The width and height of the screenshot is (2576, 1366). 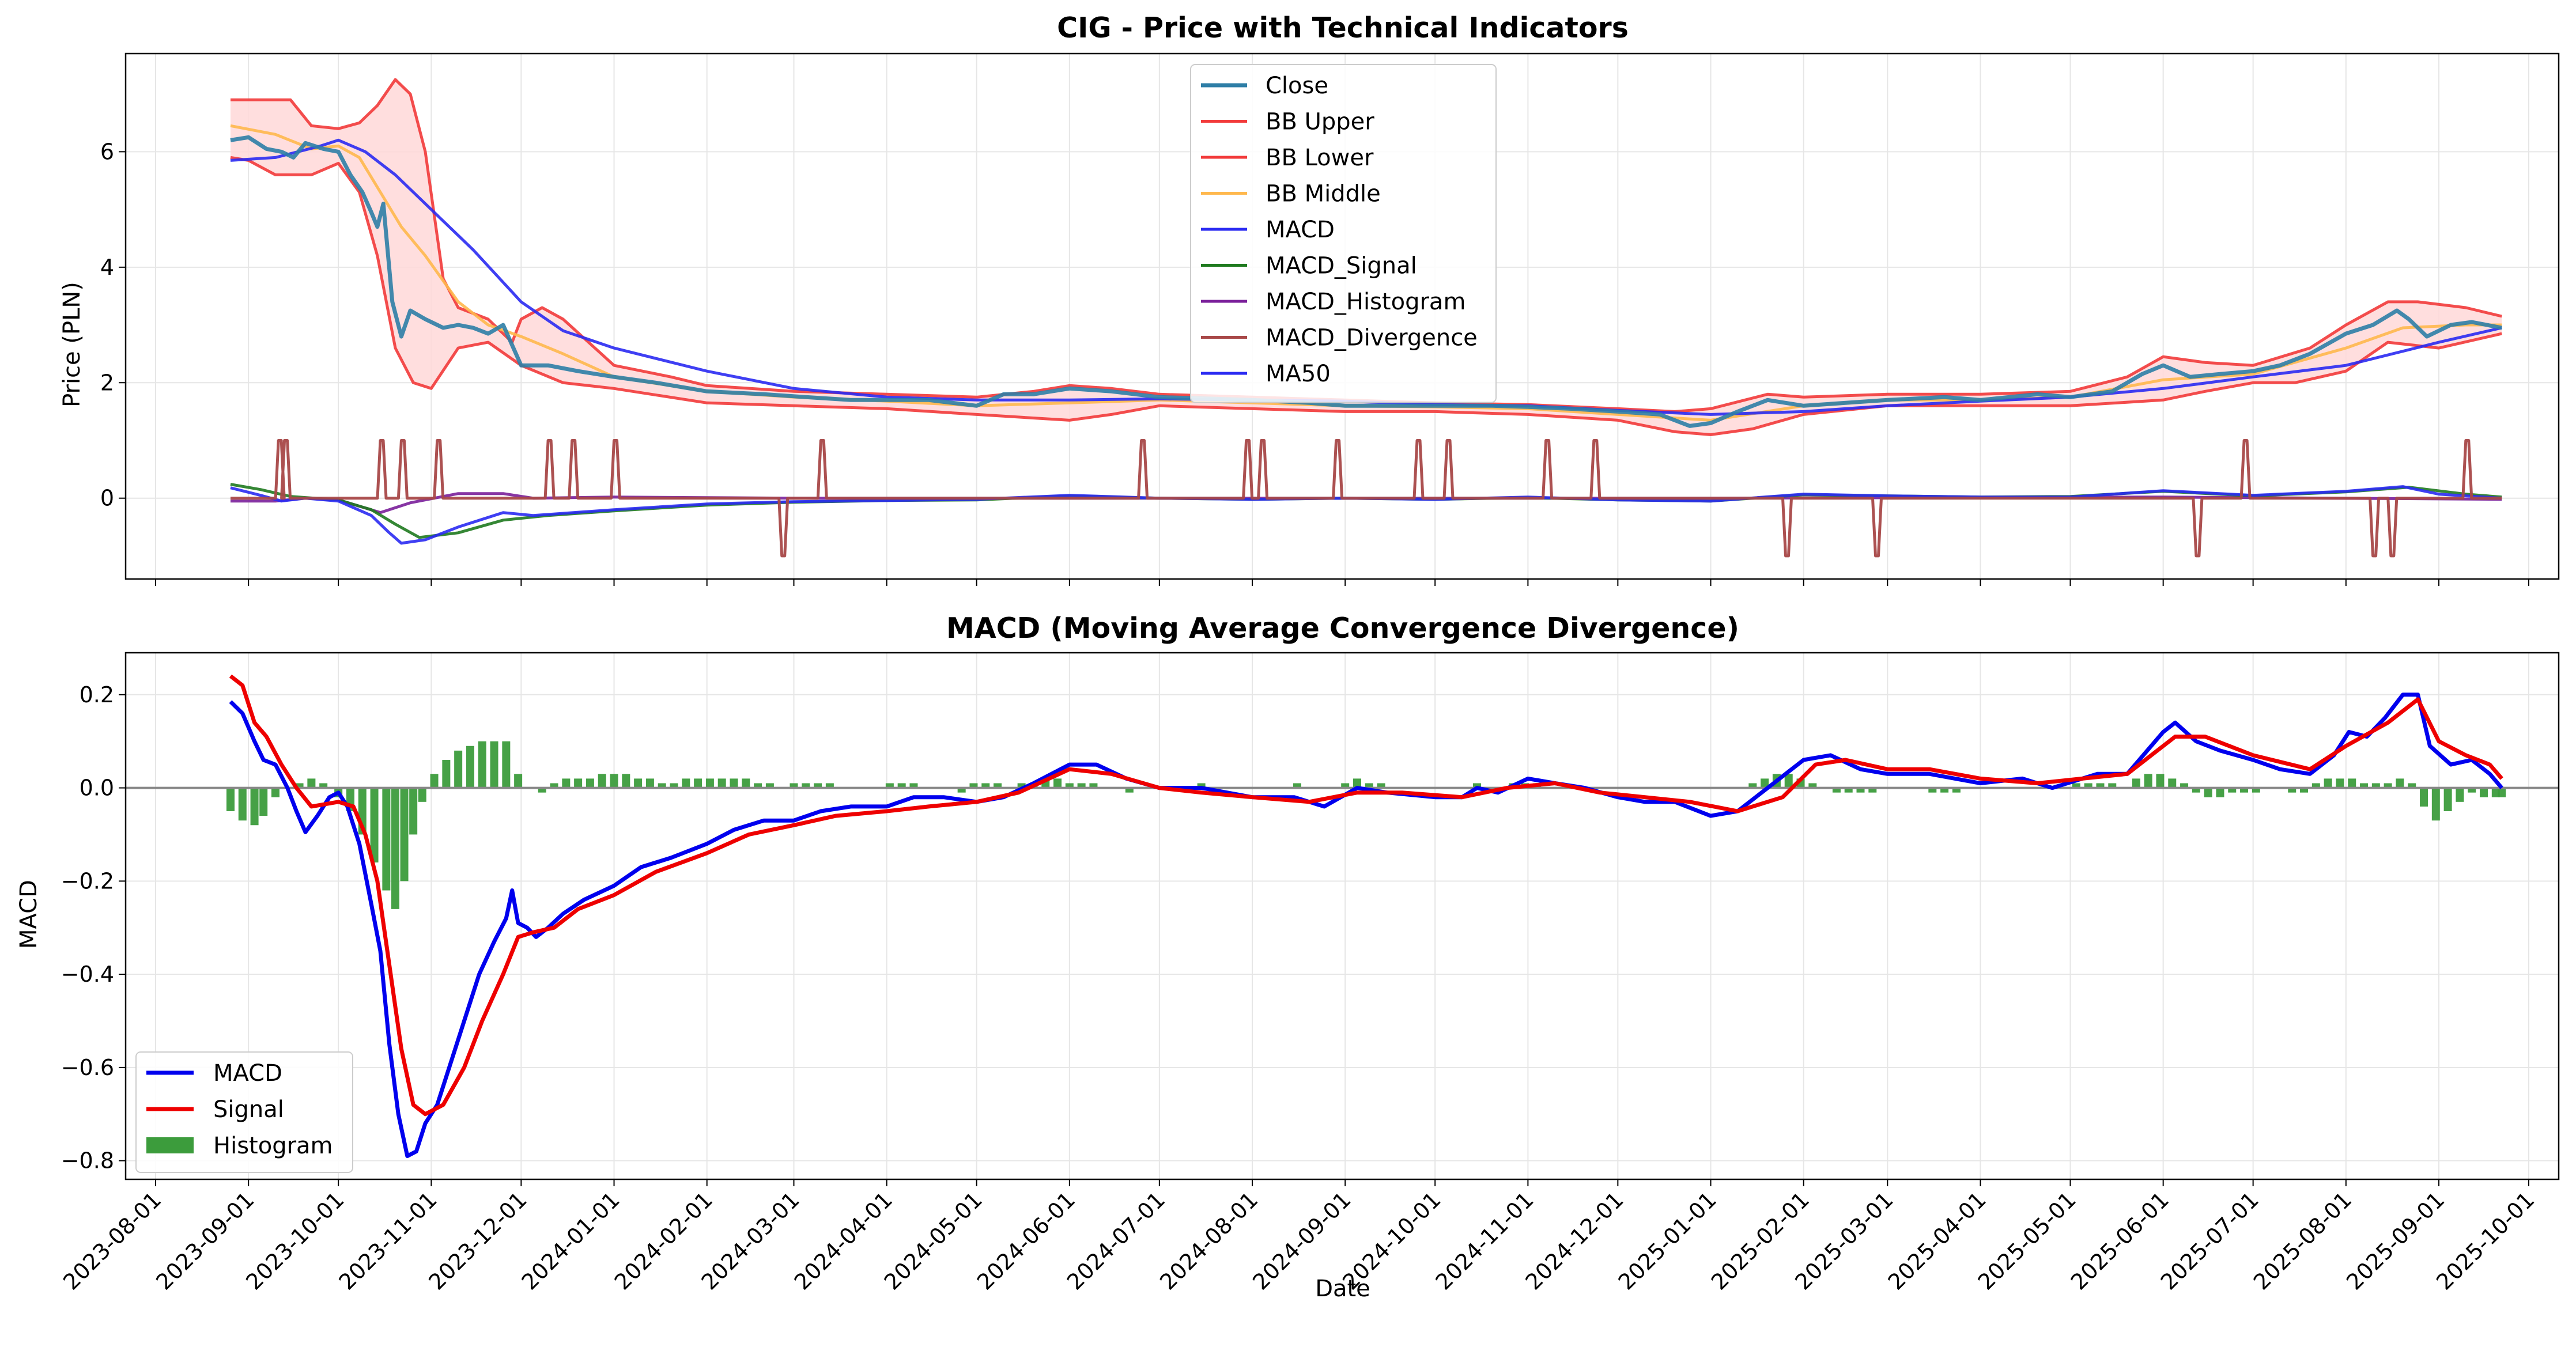 I want to click on price-series-macd-histogram, so click(x=1366, y=503).